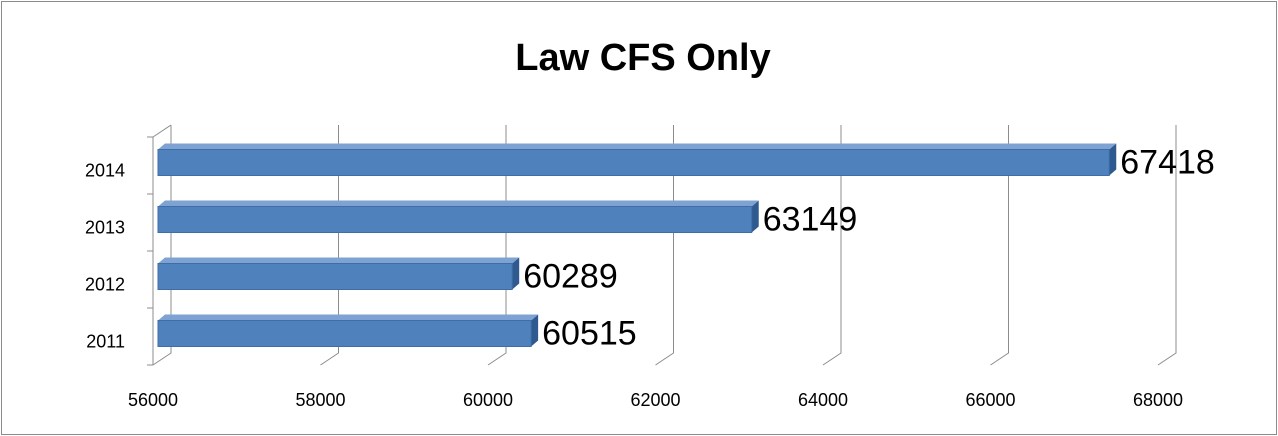  I want to click on y-tick-label: 2012, so click(105, 284).